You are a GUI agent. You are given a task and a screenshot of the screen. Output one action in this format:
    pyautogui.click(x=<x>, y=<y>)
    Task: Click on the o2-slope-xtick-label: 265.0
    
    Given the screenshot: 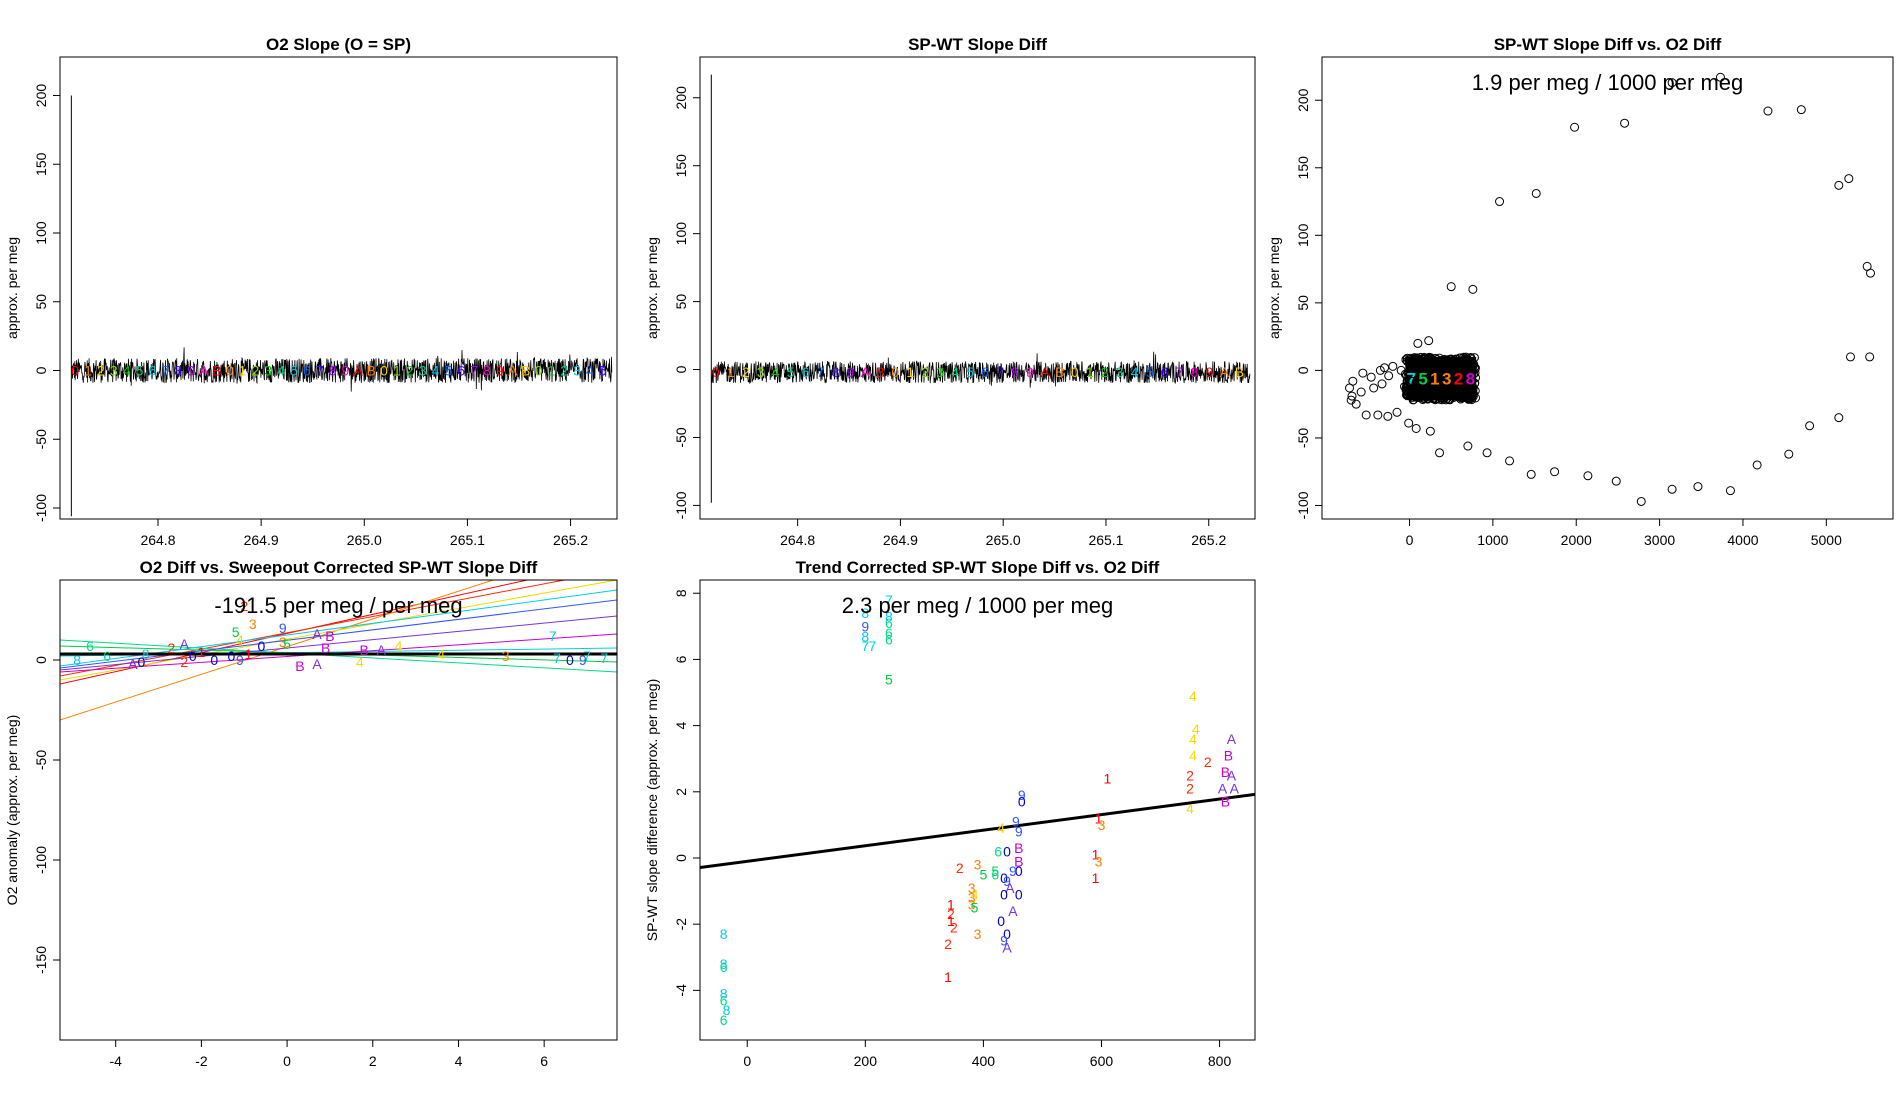 What is the action you would take?
    pyautogui.click(x=364, y=540)
    